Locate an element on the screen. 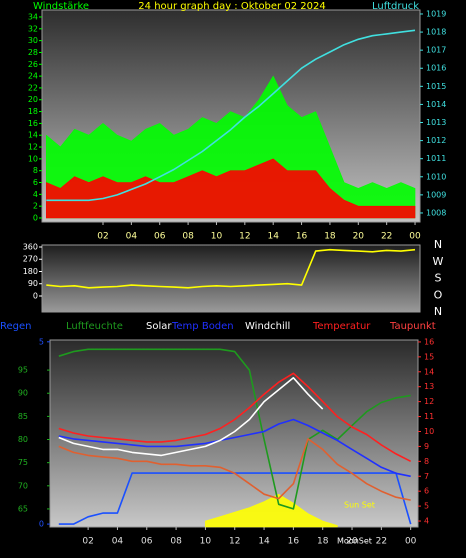 The height and width of the screenshot is (558, 466). y2-tick-label: 10 is located at coordinates (429, 431).